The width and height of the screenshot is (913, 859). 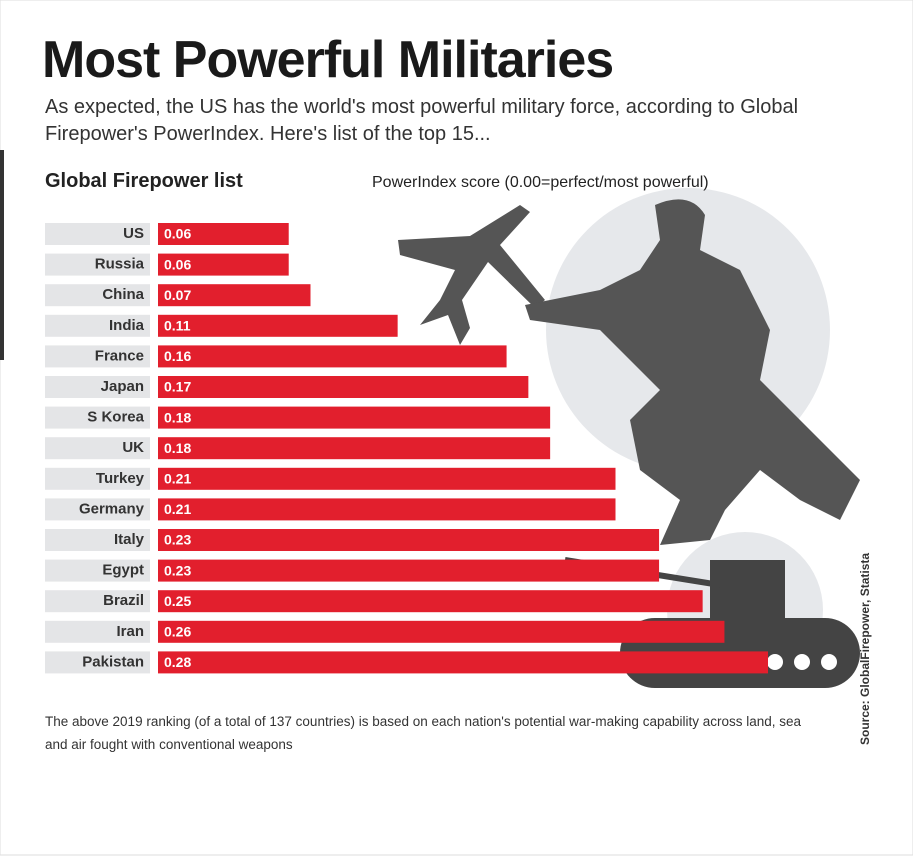 What do you see at coordinates (177, 295) in the screenshot?
I see `value-label: 0.07` at bounding box center [177, 295].